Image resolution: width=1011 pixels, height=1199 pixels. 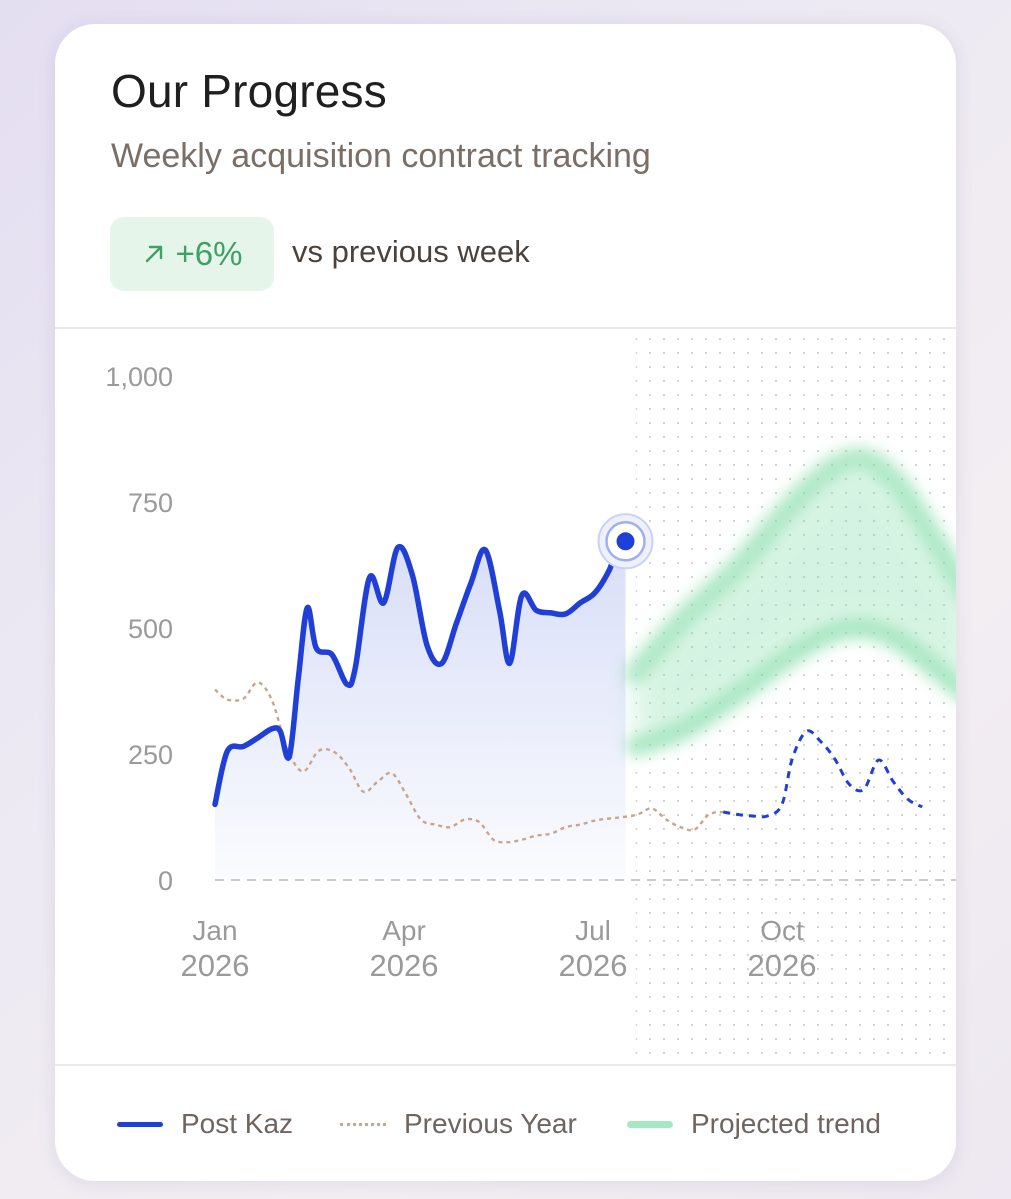 What do you see at coordinates (214, 930) in the screenshot?
I see `x-tick-label-month: Jan` at bounding box center [214, 930].